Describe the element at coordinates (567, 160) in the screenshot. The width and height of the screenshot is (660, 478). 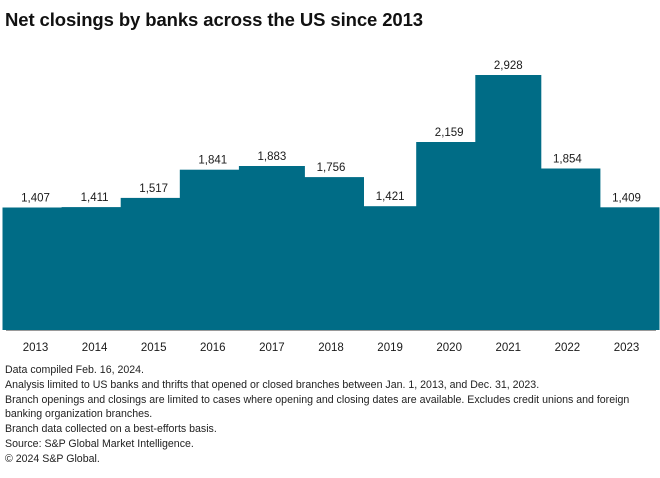
I see `value-label-2022: 1,854` at that location.